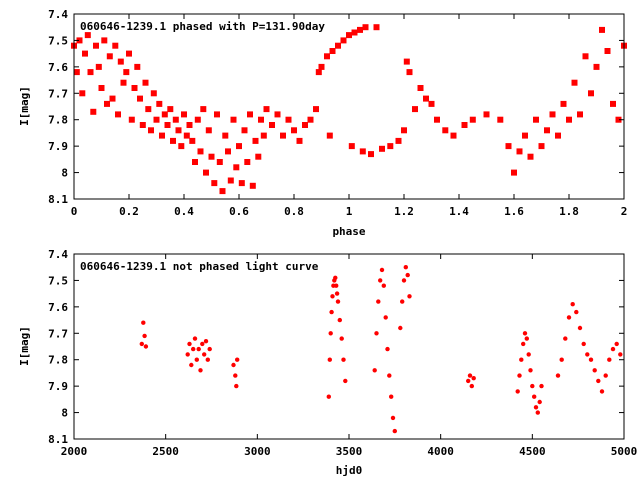 This screenshot has height=480, width=640. I want to click on phased-y-tick-label: 7.8, so click(58, 120).